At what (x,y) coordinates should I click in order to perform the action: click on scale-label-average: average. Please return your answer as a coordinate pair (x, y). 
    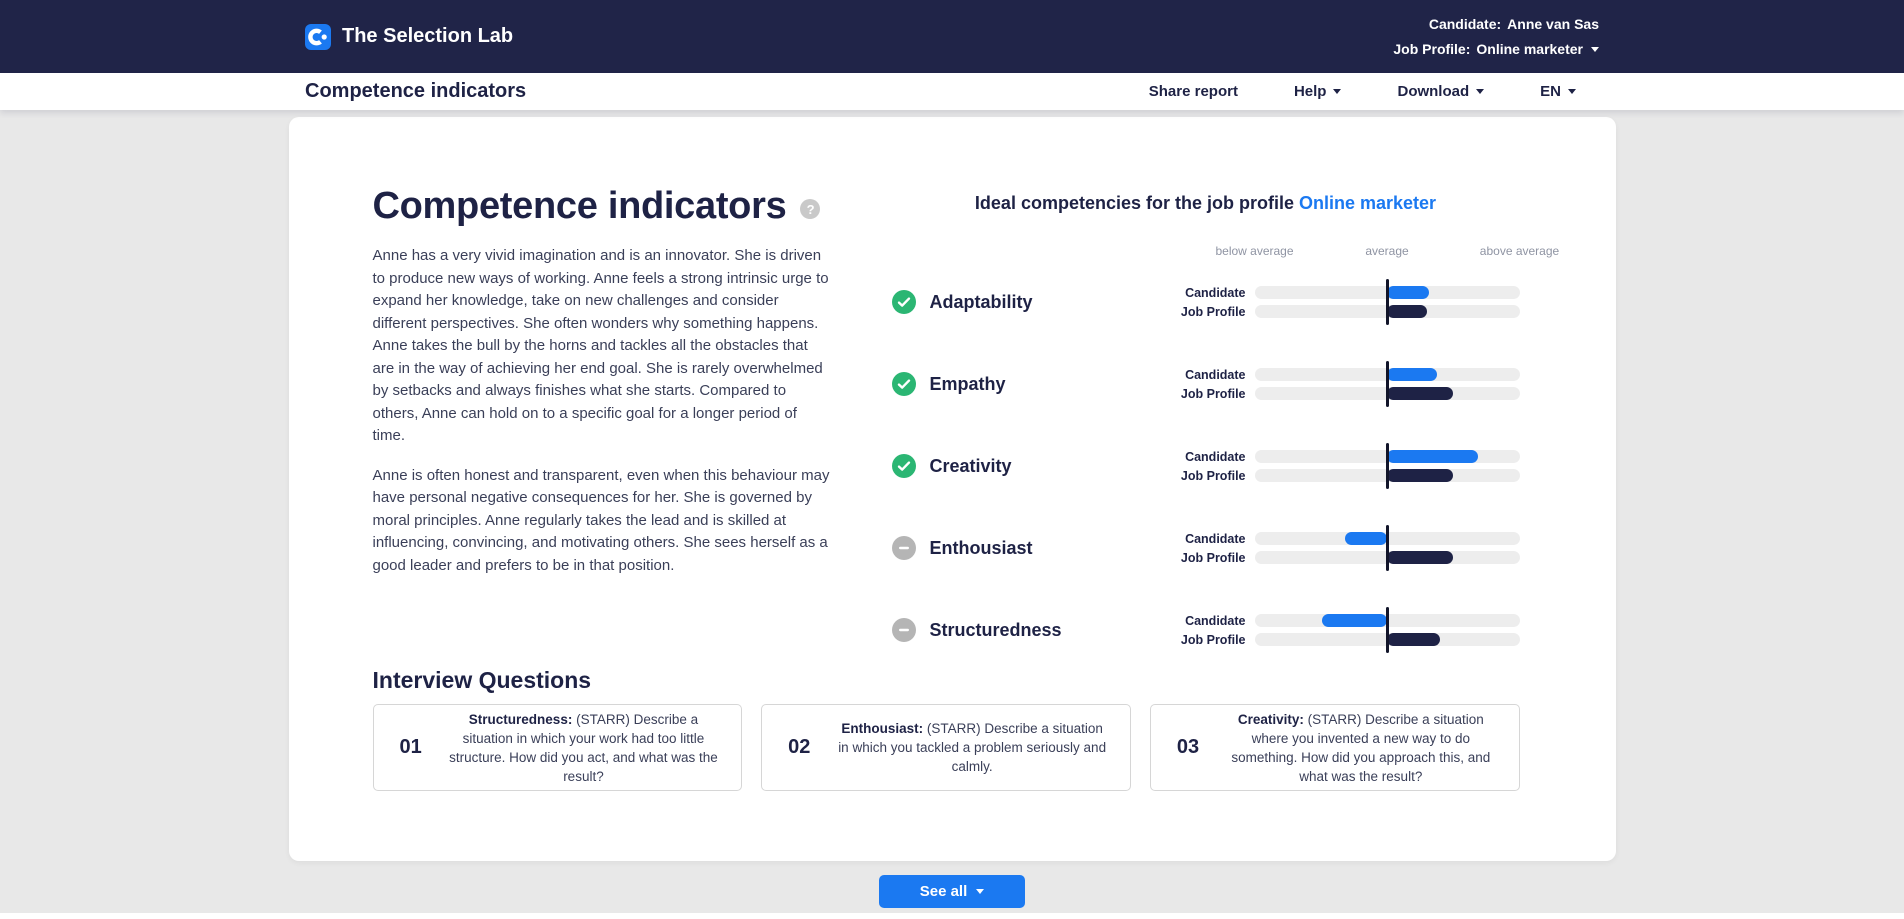
    Looking at the image, I should click on (1387, 251).